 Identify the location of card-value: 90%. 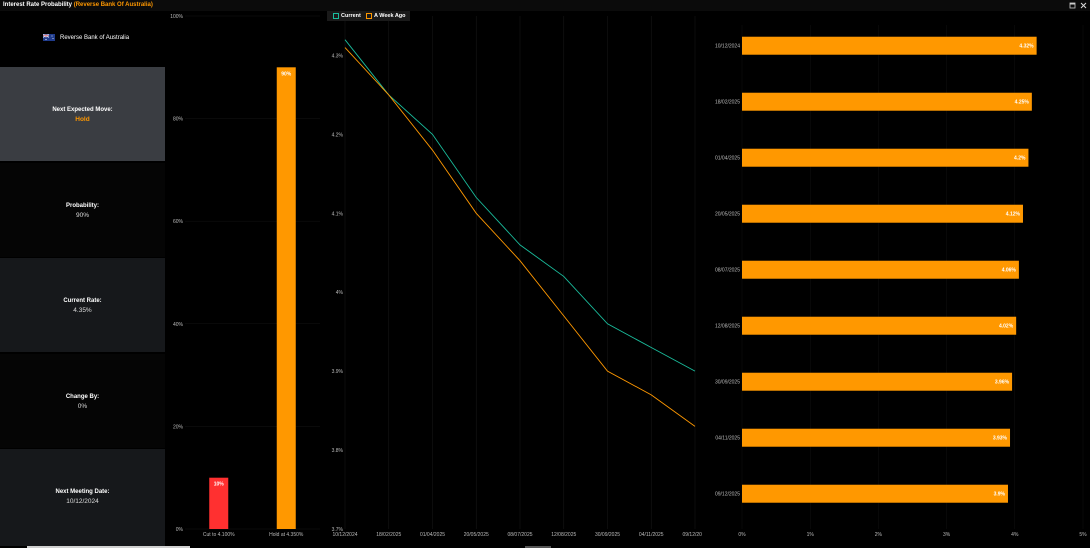
(82, 215).